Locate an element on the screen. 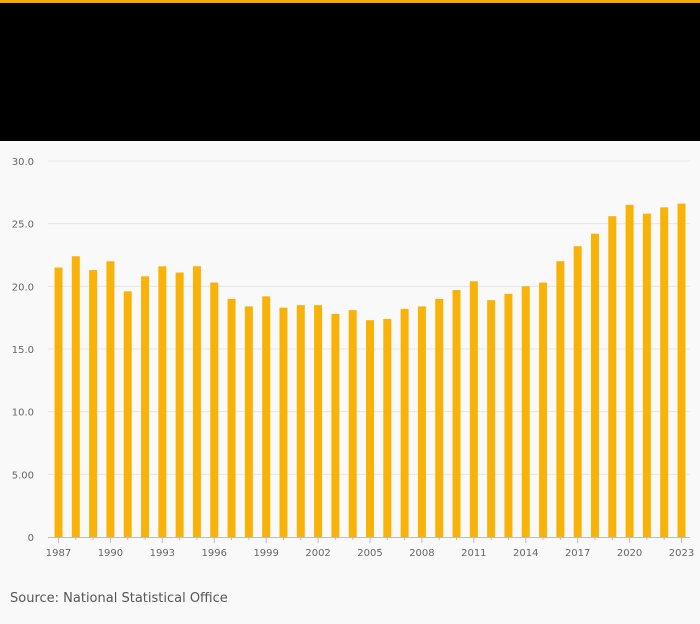 Image resolution: width=700 pixels, height=624 pixels. bar-1992 is located at coordinates (145, 406).